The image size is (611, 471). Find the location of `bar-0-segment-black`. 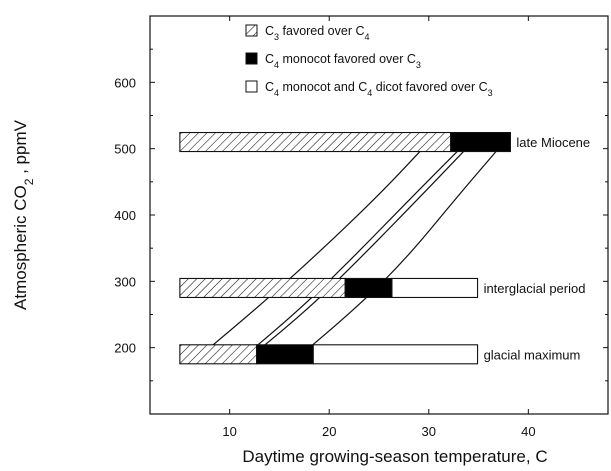

bar-0-segment-black is located at coordinates (480, 142).